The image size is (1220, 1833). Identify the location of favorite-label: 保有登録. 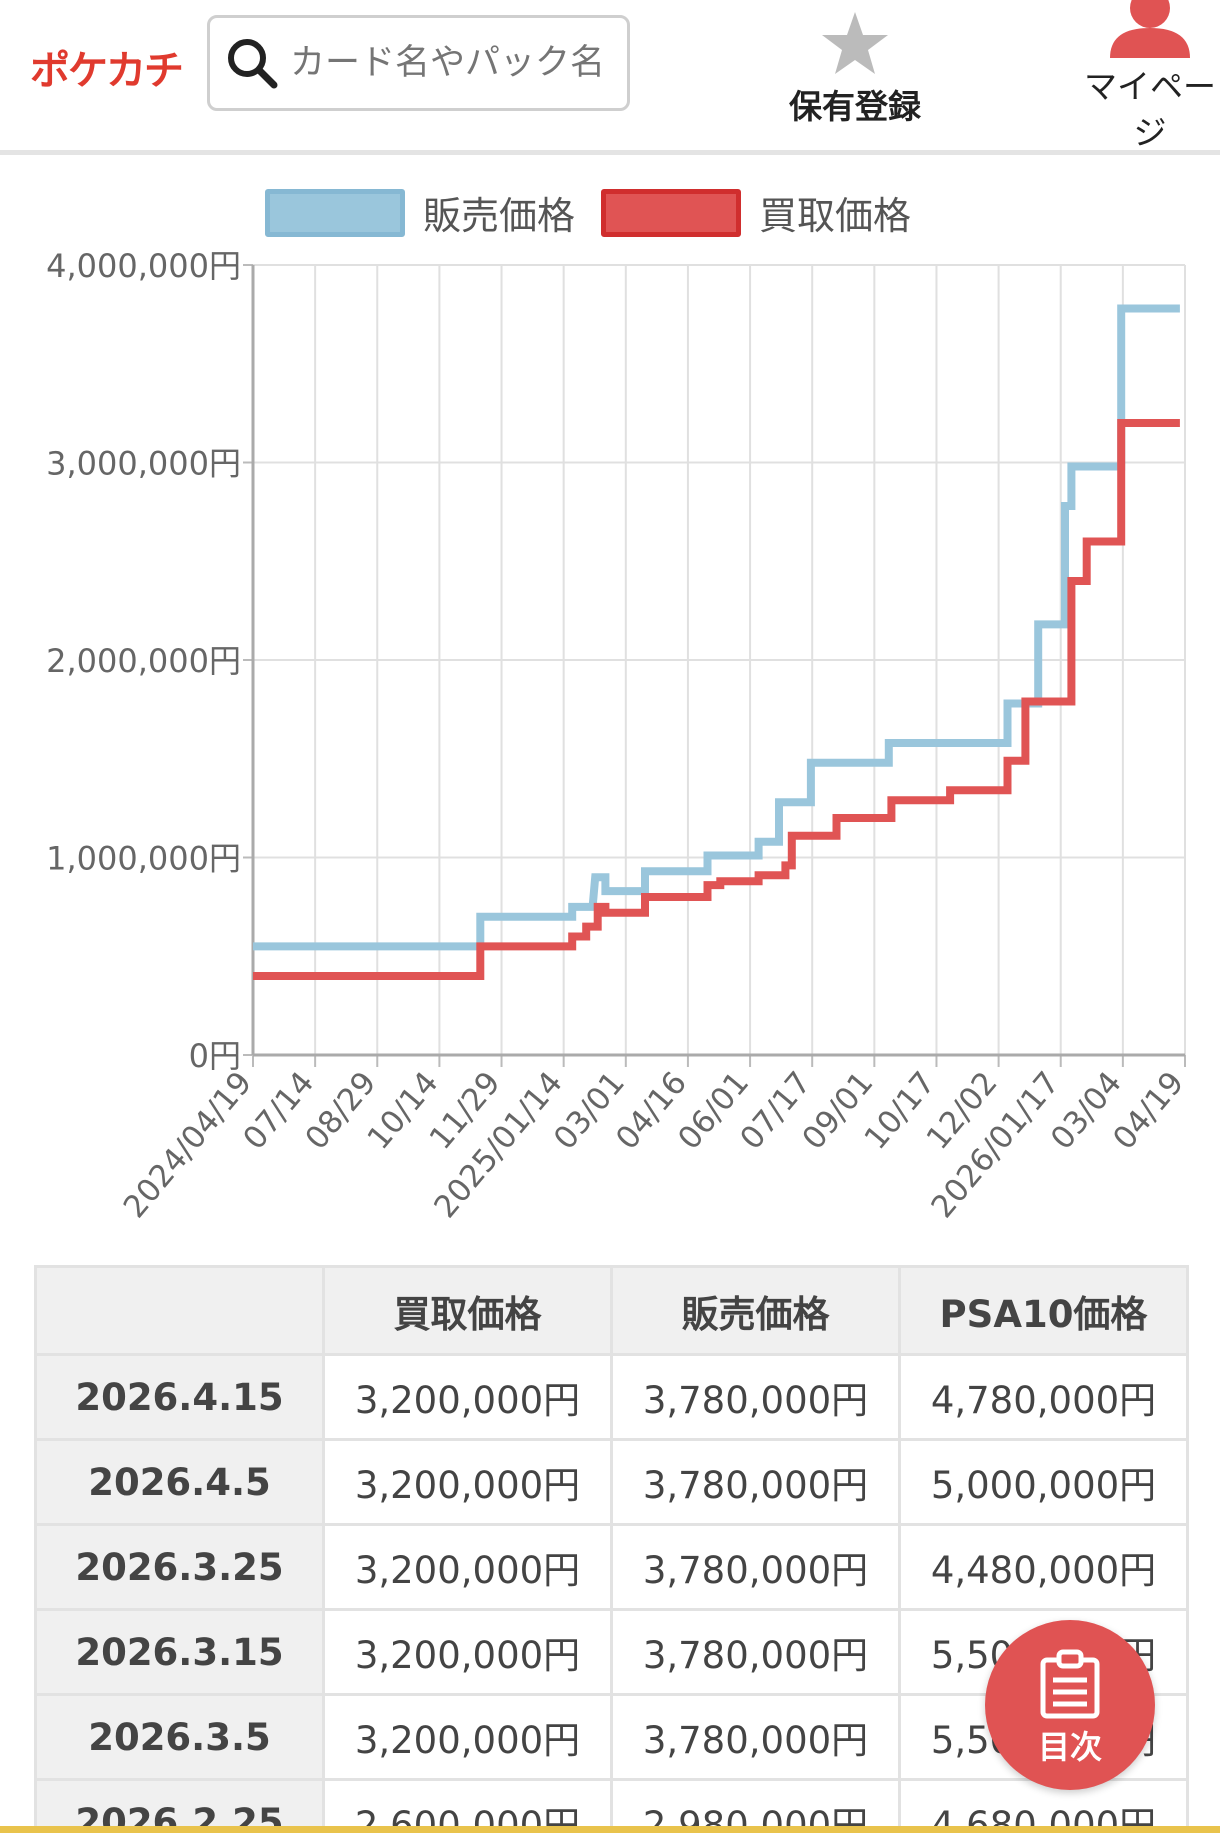
(855, 106).